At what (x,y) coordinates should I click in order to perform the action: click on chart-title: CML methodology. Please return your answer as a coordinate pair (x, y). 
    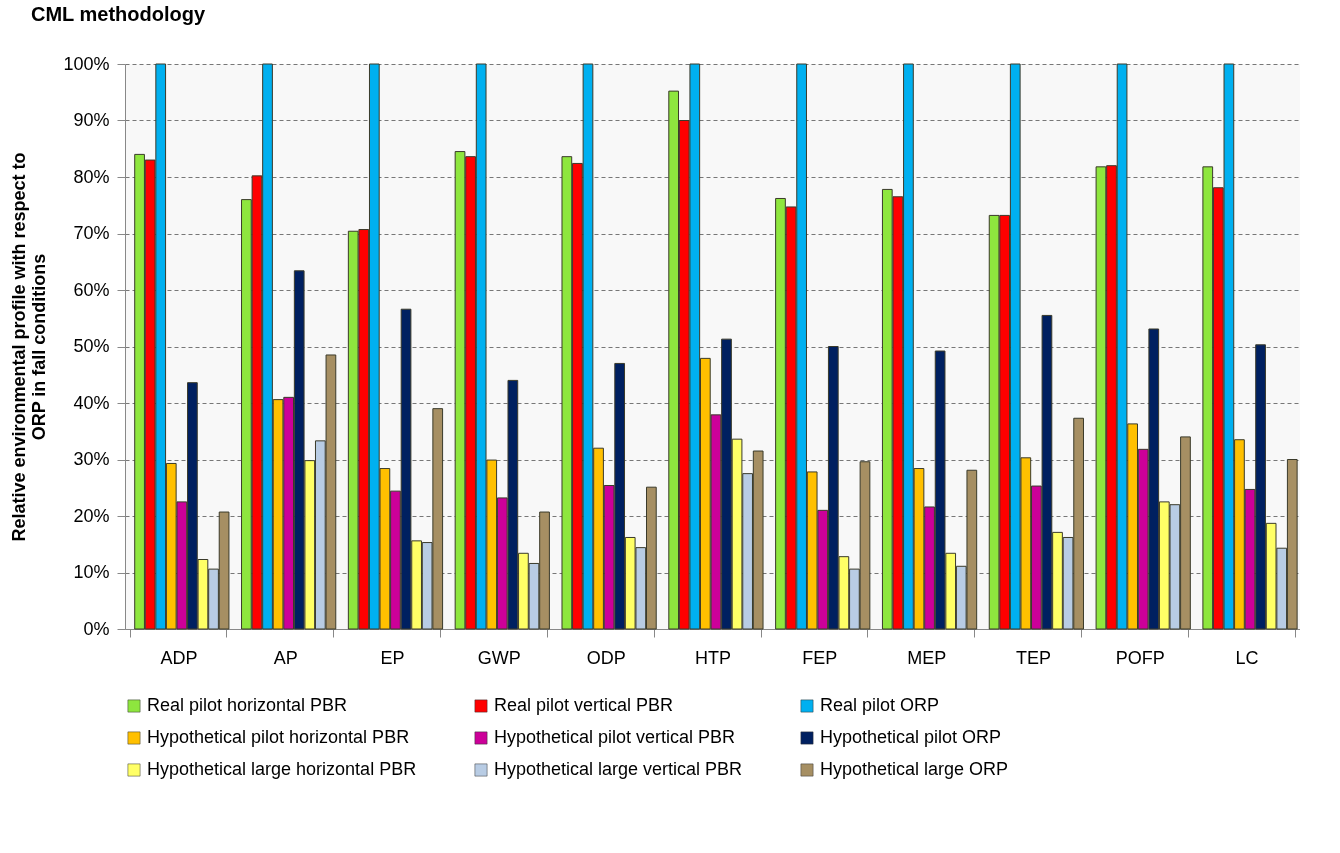
    Looking at the image, I should click on (118, 14).